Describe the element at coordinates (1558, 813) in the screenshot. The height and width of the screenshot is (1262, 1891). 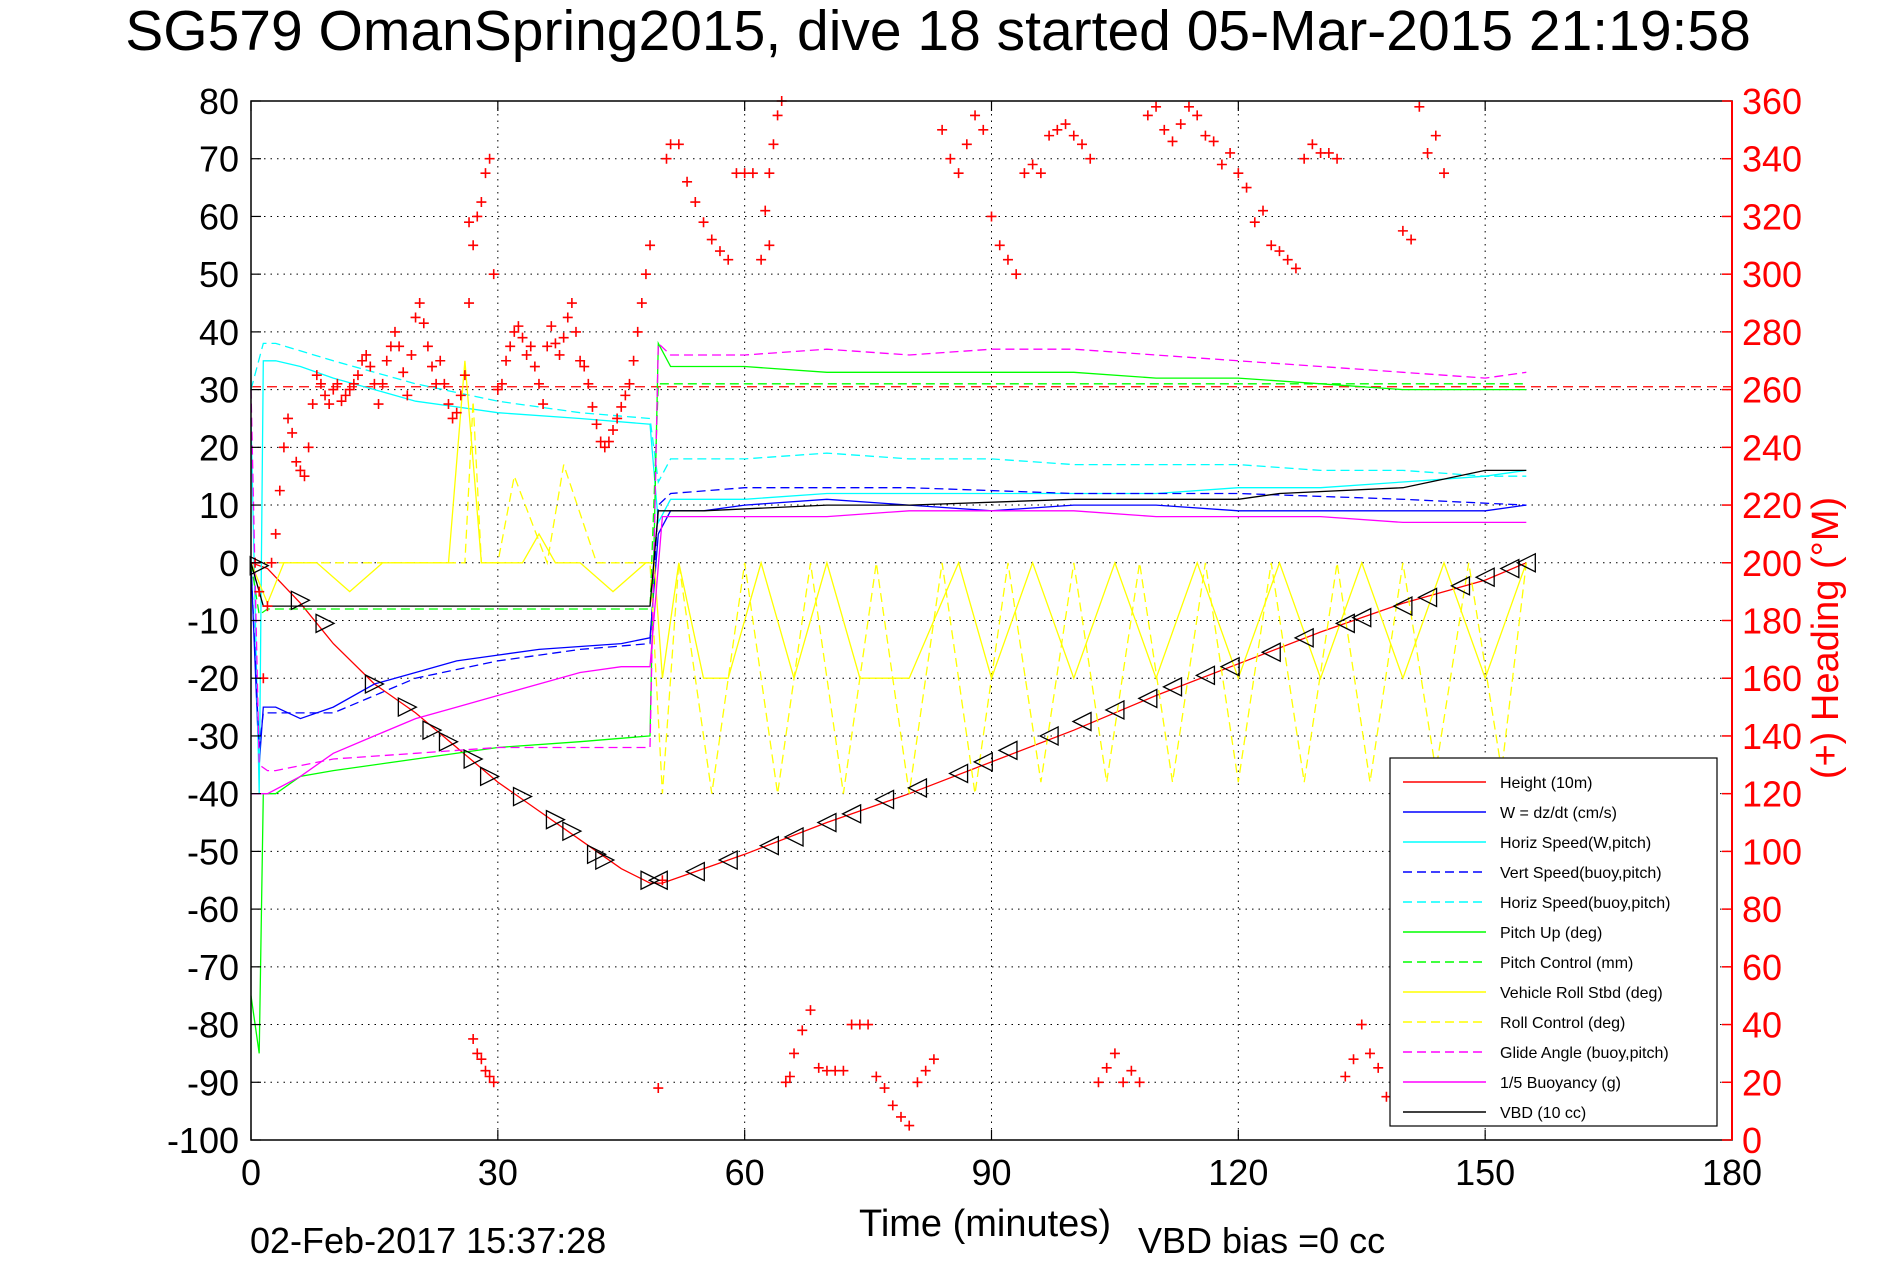
I see `legend-label: W = dz/dt (cm/s)` at that location.